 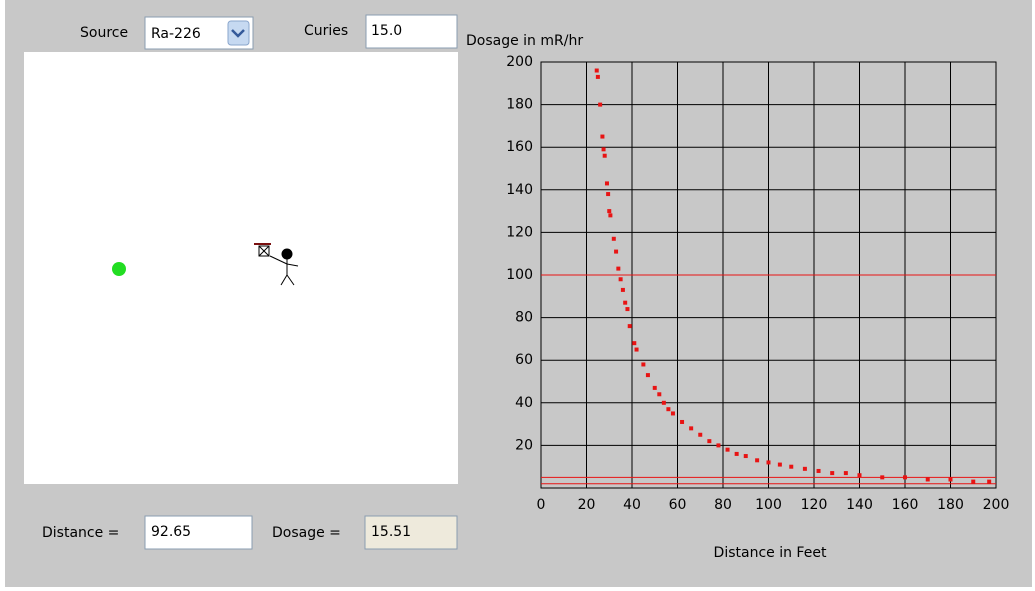 I want to click on source-label: Source, so click(x=104, y=33).